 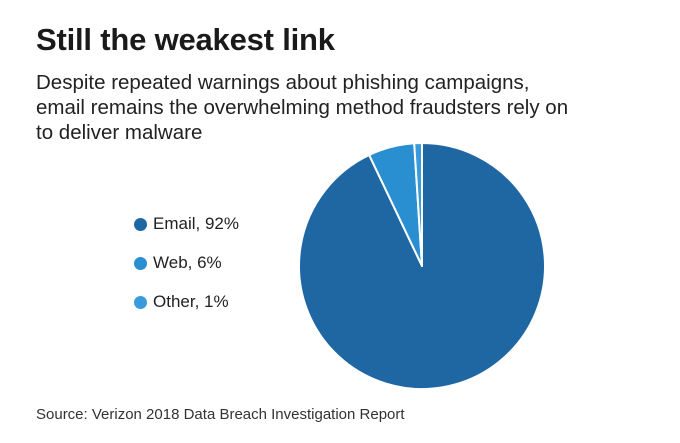 I want to click on pie-slice-other, so click(x=418, y=204).